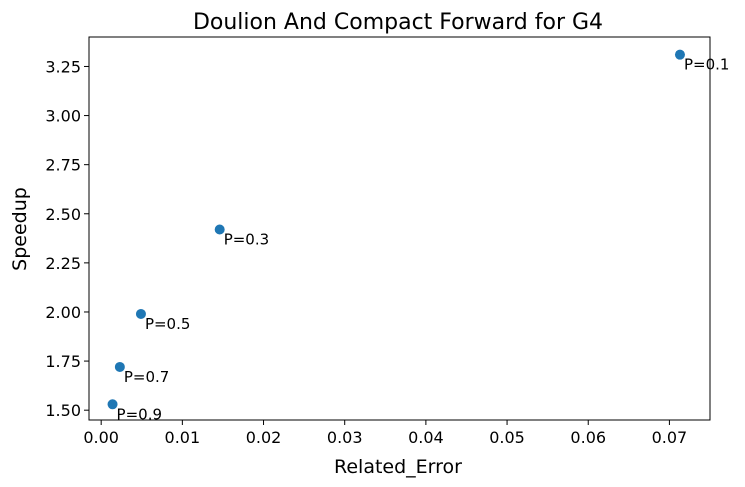 The height and width of the screenshot is (487, 745). What do you see at coordinates (706, 65) in the screenshot?
I see `point-label: P=0.1` at bounding box center [706, 65].